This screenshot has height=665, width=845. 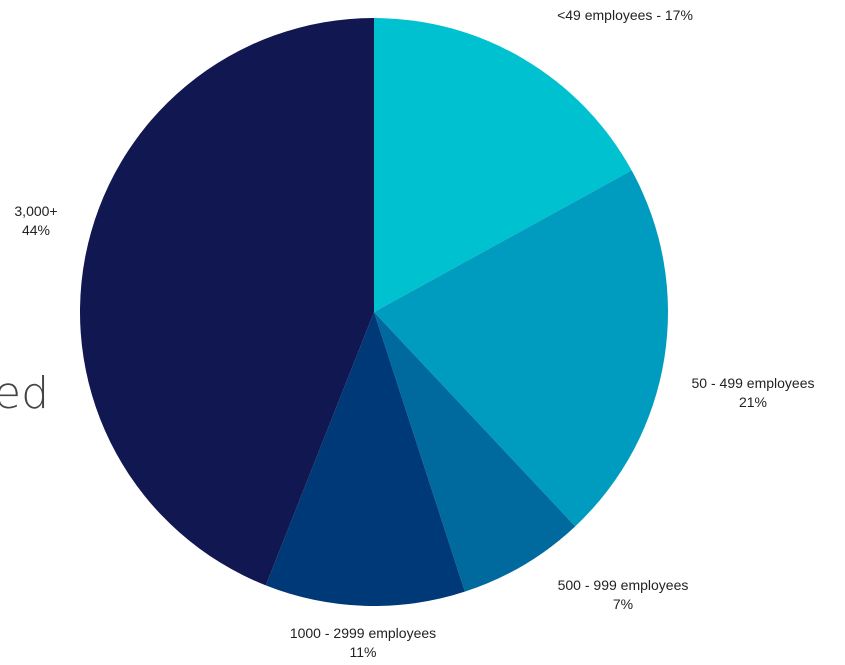 What do you see at coordinates (35, 220) in the screenshot?
I see `slice-label: 3,000+ 44%` at bounding box center [35, 220].